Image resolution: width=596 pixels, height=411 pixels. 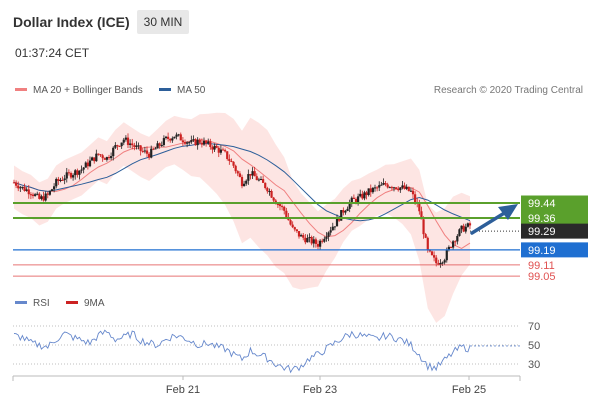 What do you see at coordinates (489, 222) in the screenshot?
I see `arrow-shaft` at bounding box center [489, 222].